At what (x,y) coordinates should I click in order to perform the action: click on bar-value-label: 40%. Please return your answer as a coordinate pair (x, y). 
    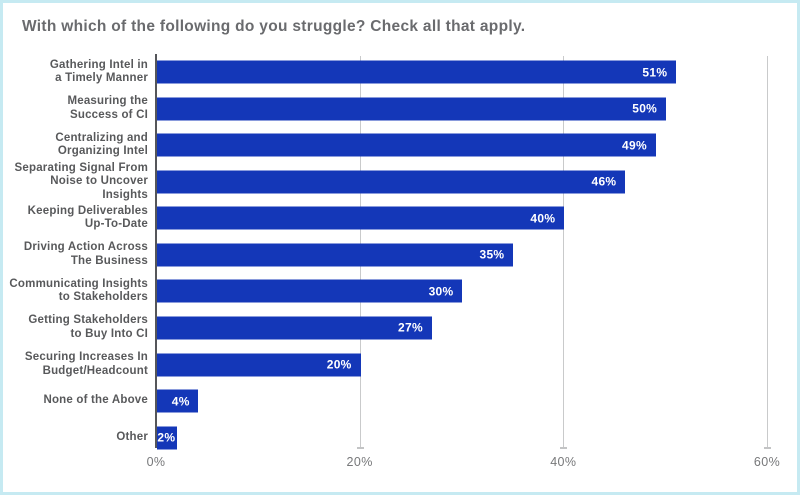
    Looking at the image, I should click on (543, 218).